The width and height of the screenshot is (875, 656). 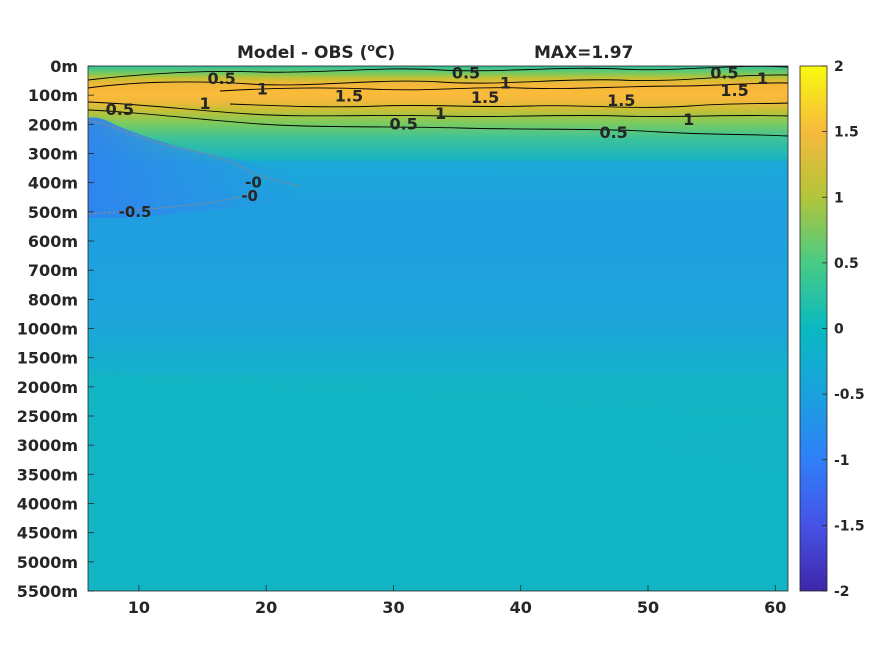 What do you see at coordinates (47, 387) in the screenshot?
I see `y-tick-label: 2000m` at bounding box center [47, 387].